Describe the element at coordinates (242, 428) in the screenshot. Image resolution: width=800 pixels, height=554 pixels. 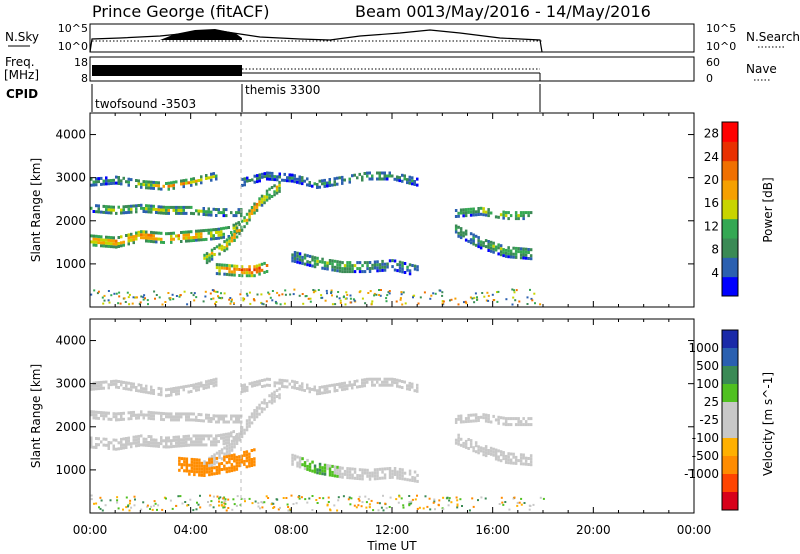
I see `velocity-echo-band` at that location.